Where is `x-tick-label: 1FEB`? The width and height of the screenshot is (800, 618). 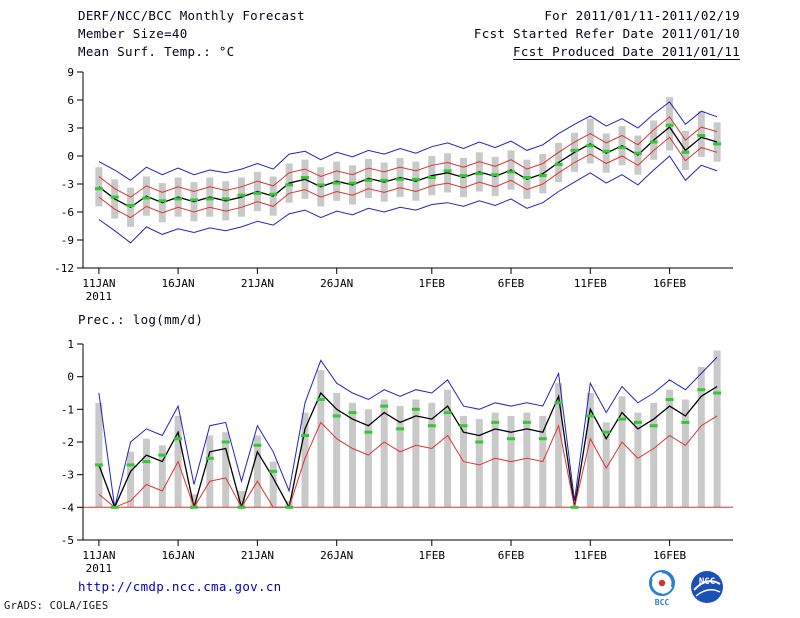 x-tick-label: 1FEB is located at coordinates (432, 555).